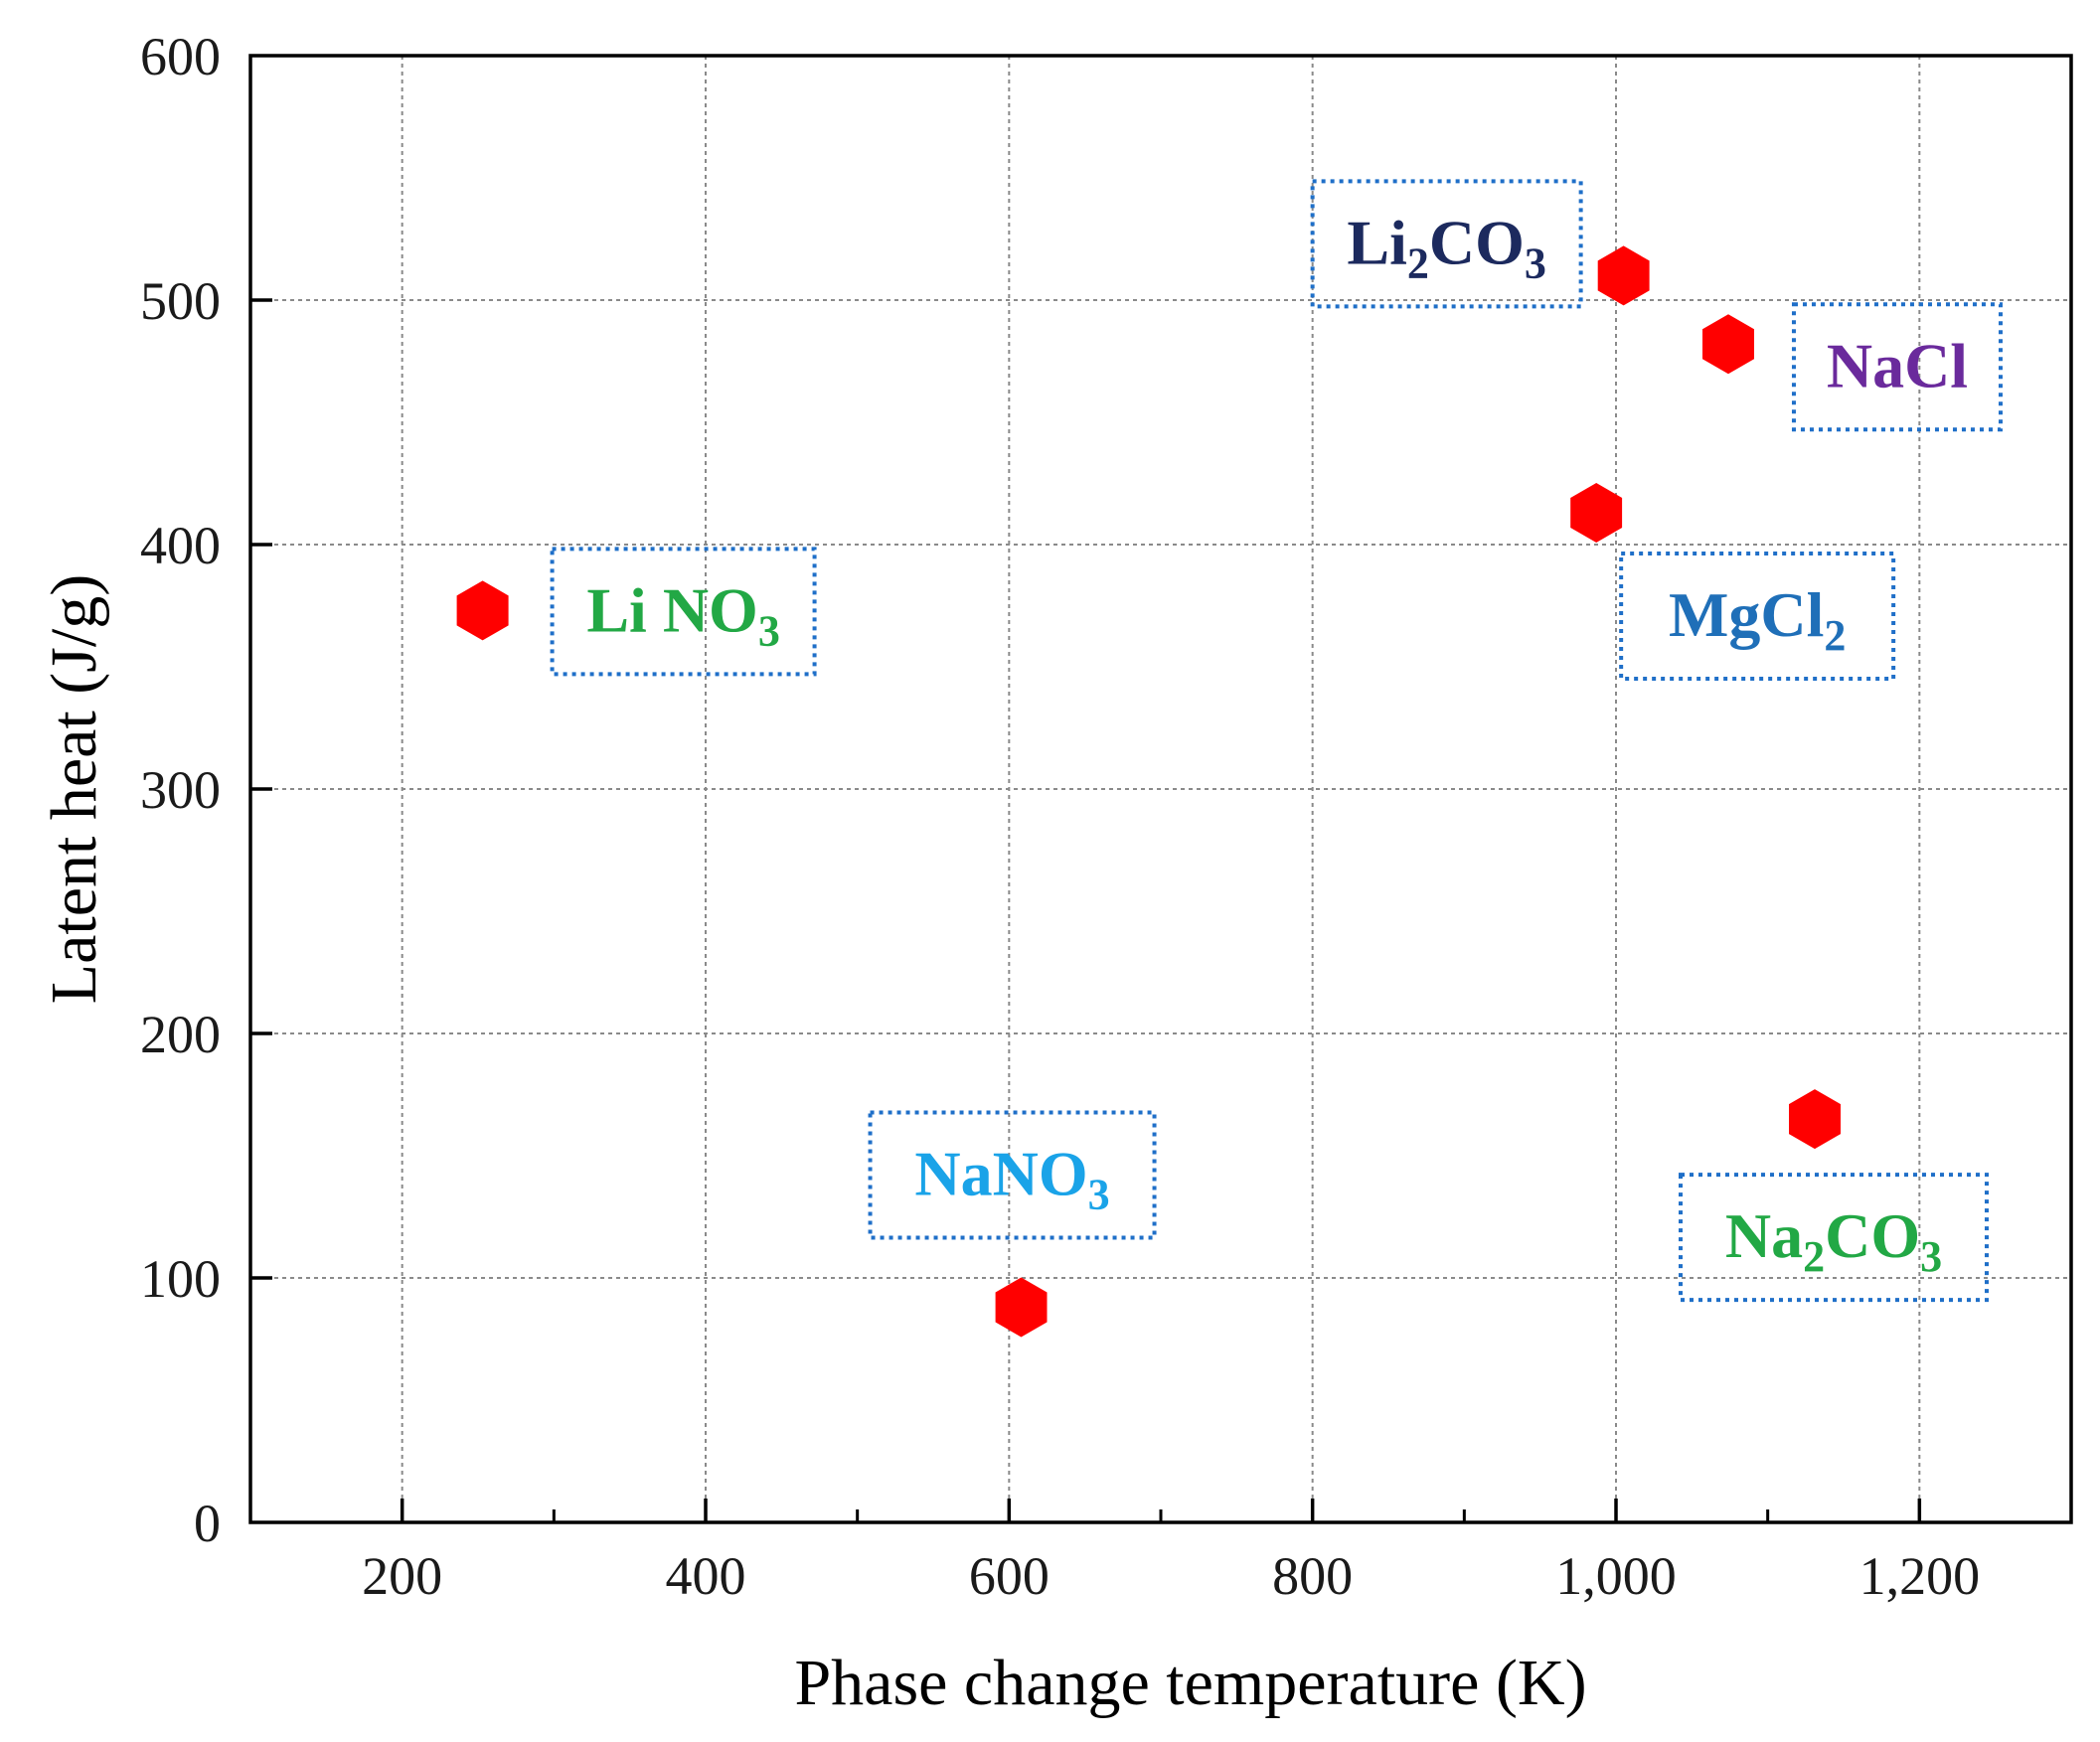 Image resolution: width=2100 pixels, height=1742 pixels. I want to click on y-tick-label: 100, so click(180, 1279).